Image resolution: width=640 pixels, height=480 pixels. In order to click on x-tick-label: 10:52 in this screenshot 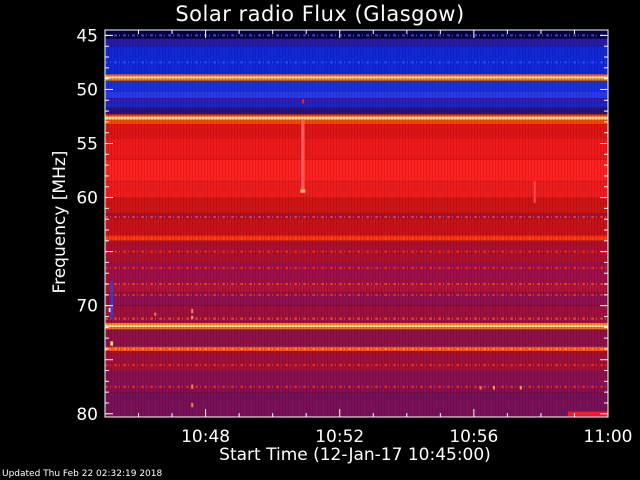, I will do `click(339, 437)`.